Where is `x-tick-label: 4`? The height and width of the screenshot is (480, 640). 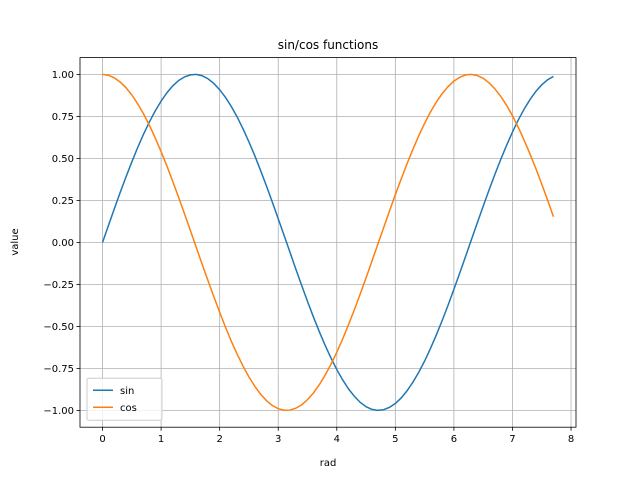
x-tick-label: 4 is located at coordinates (337, 439).